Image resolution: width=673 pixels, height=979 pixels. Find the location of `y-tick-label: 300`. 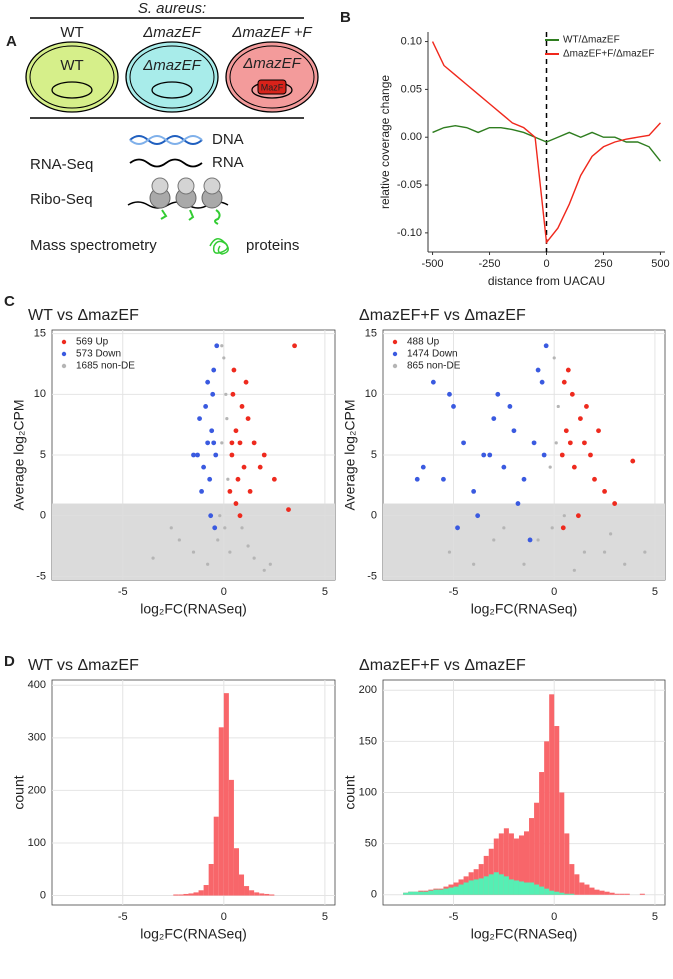

y-tick-label: 300 is located at coordinates (37, 738).